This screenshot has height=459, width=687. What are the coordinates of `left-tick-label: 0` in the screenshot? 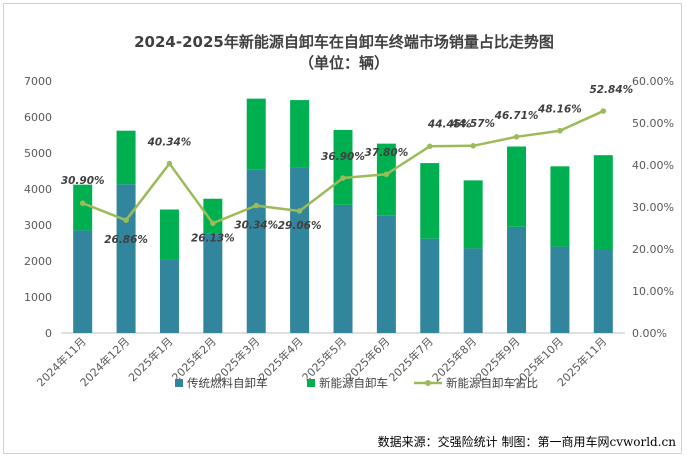 It's located at (48, 333).